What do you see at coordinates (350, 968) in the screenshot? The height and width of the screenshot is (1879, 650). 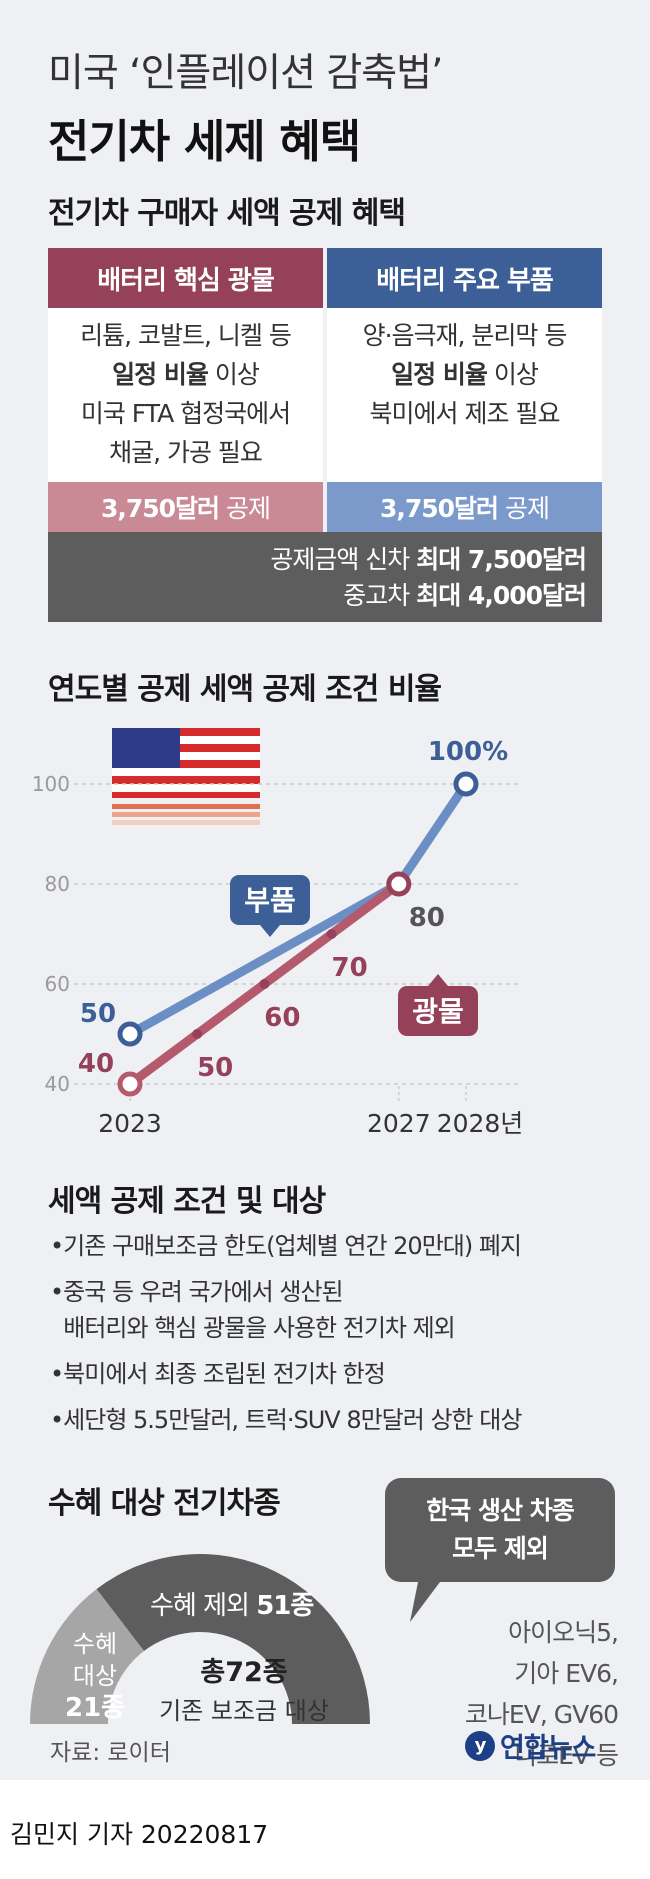 I see `minerals-label-2026: 70` at bounding box center [350, 968].